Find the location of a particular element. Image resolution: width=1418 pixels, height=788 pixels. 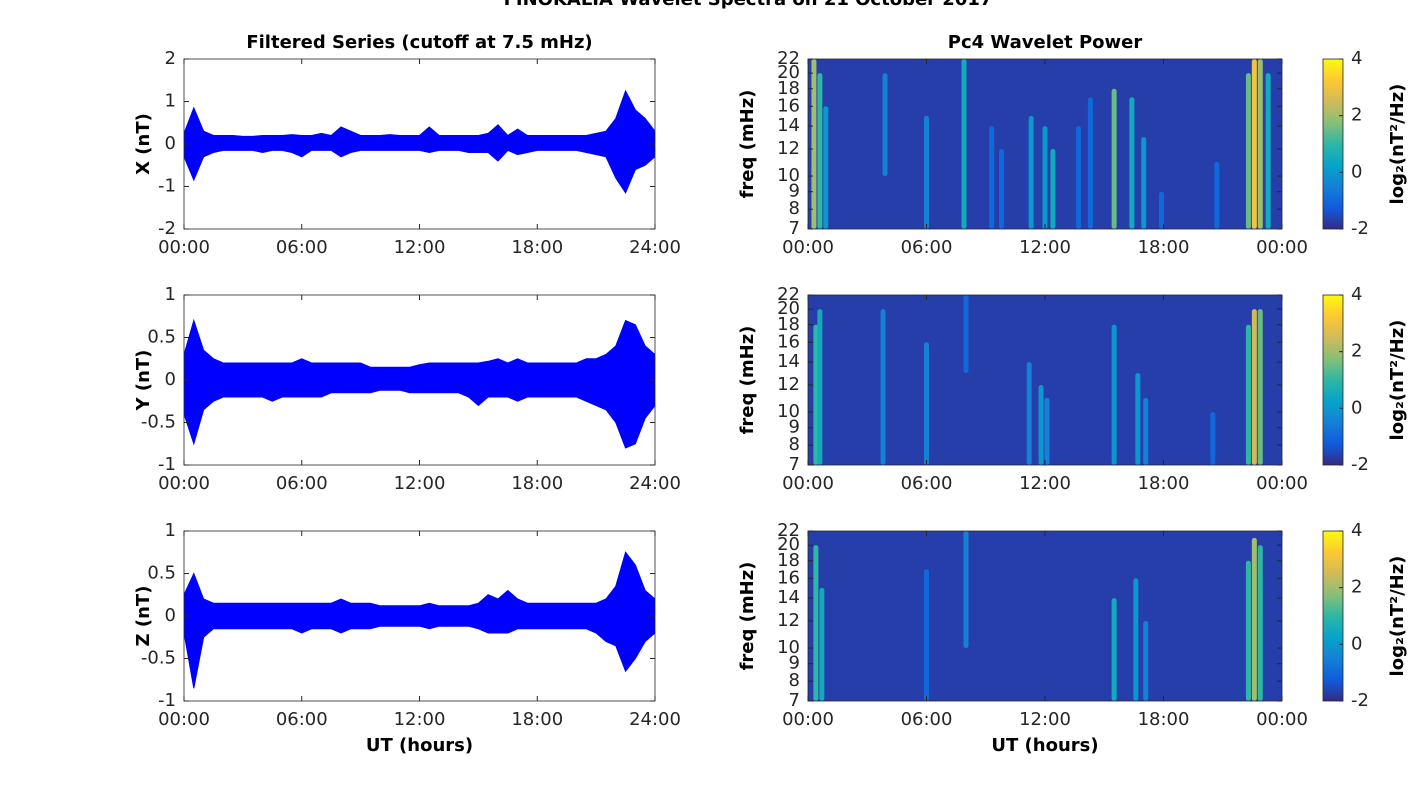

y-axis-label: X (nT) is located at coordinates (143, 144).